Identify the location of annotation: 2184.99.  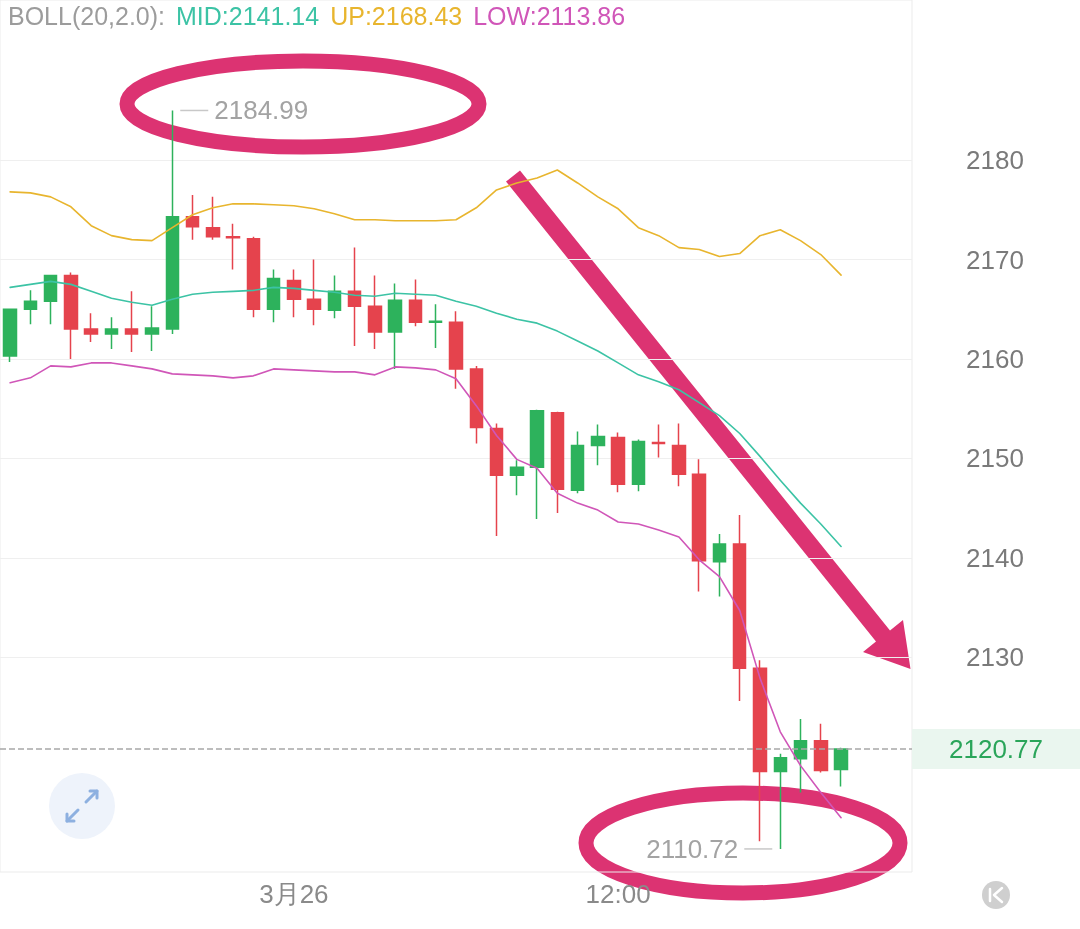
(261, 110).